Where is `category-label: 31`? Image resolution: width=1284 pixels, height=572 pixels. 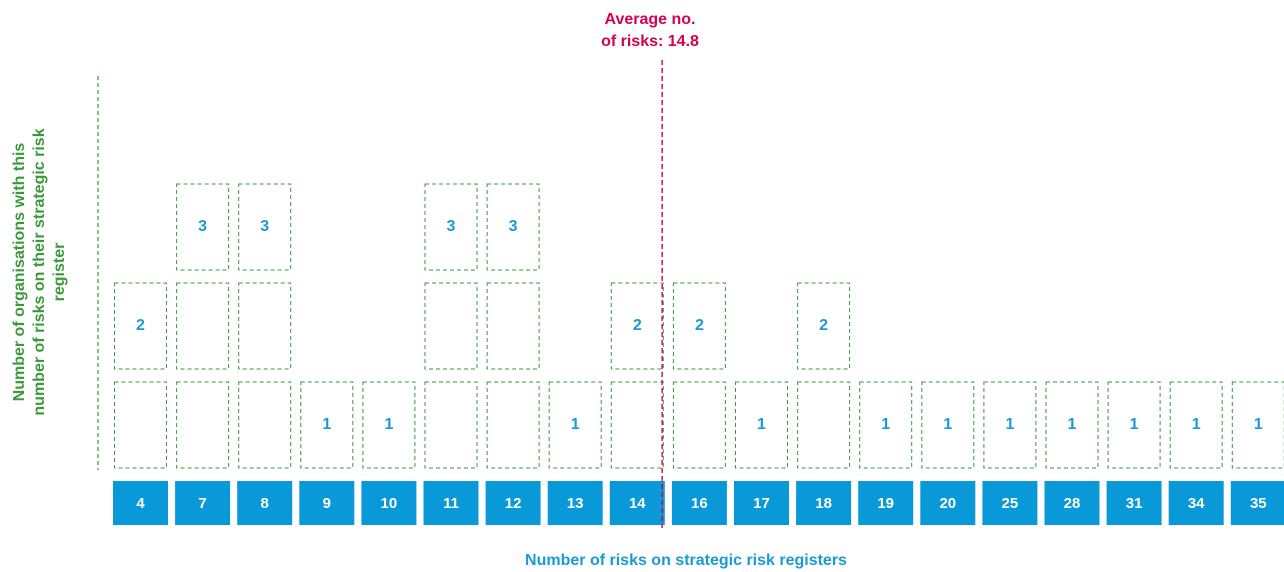 category-label: 31 is located at coordinates (1134, 503).